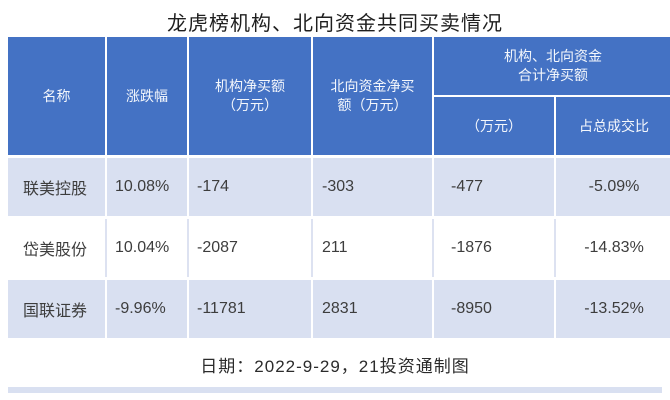 The height and width of the screenshot is (400, 670). Describe the element at coordinates (250, 96) in the screenshot. I see `header-institution-net-buy: 机构净买额 （万元）` at that location.